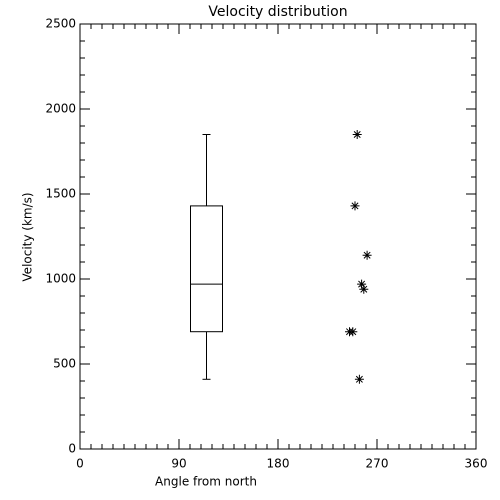 Image resolution: width=500 pixels, height=500 pixels. What do you see at coordinates (206, 482) in the screenshot?
I see `x-axis-label: Angle from north` at bounding box center [206, 482].